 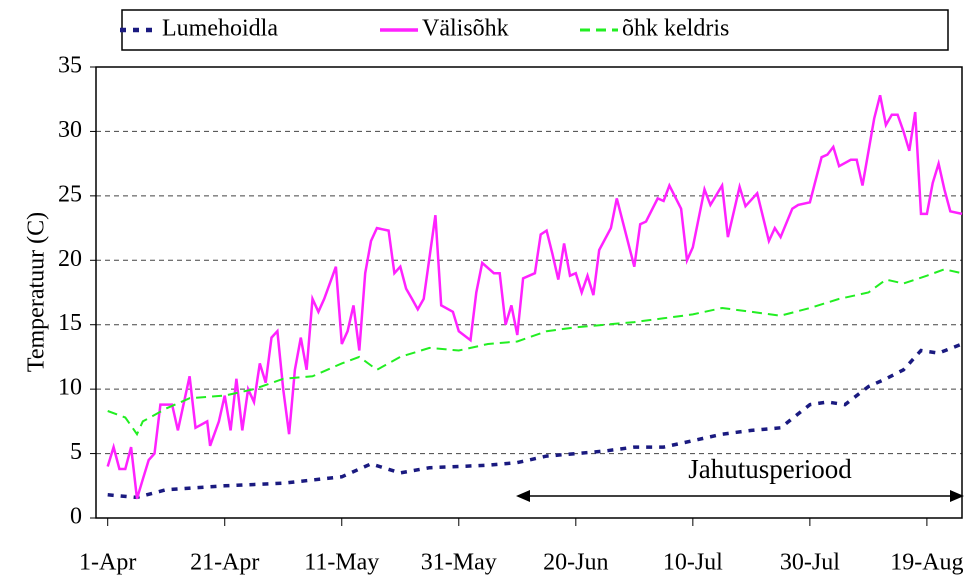 What do you see at coordinates (693, 563) in the screenshot?
I see `x-tick-label: 10-Jul` at bounding box center [693, 563].